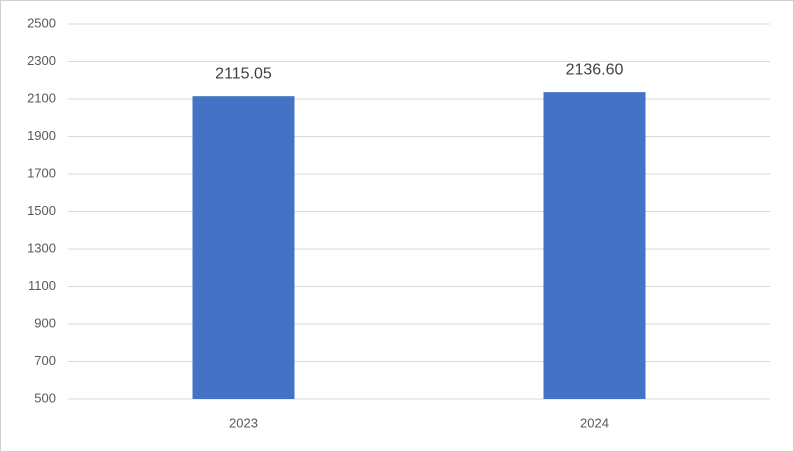 The height and width of the screenshot is (452, 794). Describe the element at coordinates (45, 397) in the screenshot. I see `y-tick-label: 500` at that location.